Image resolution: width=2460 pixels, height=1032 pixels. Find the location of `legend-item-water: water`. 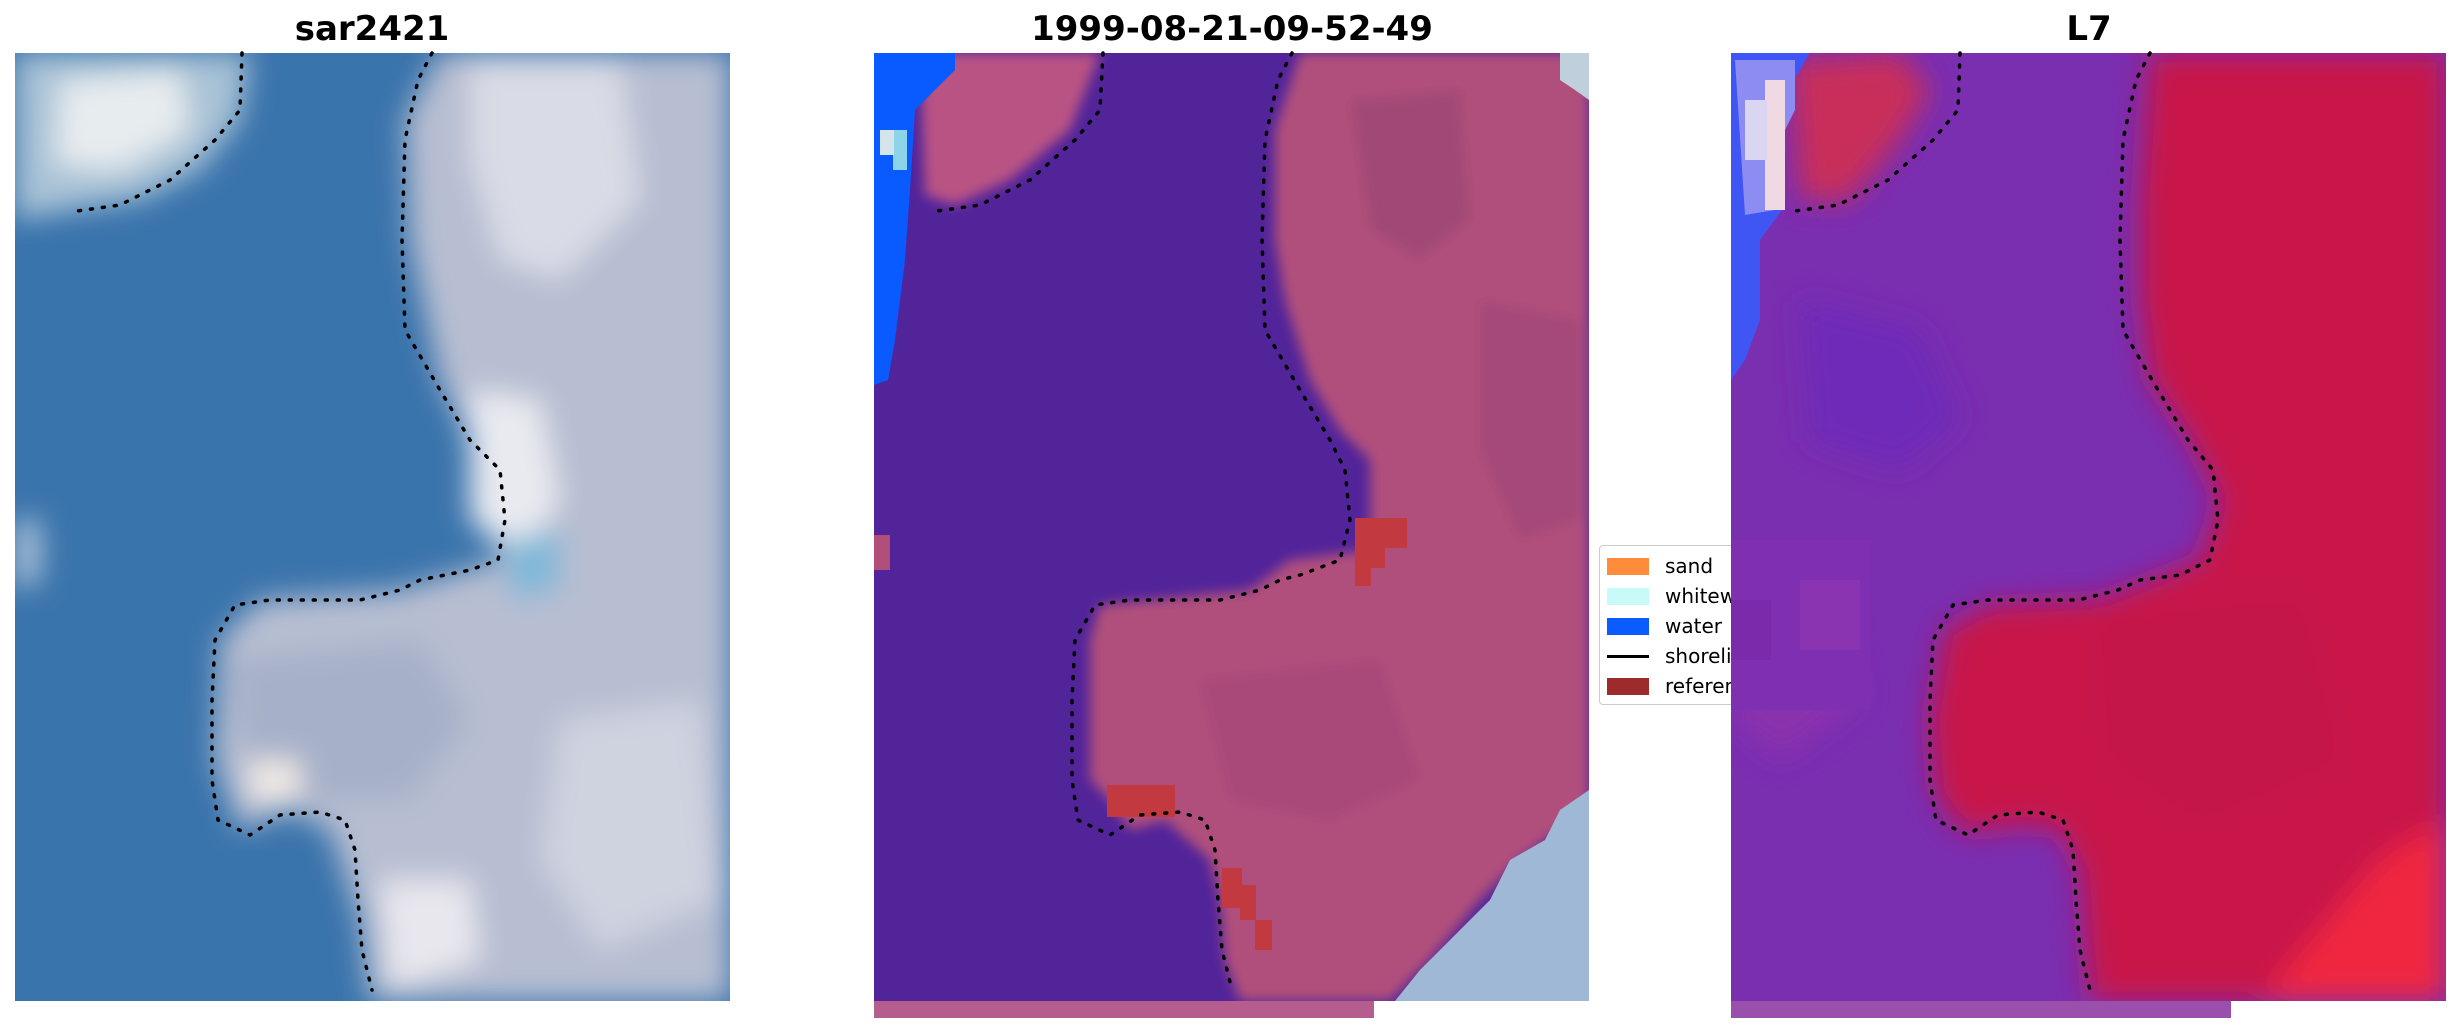

legend-item-water: water is located at coordinates (1664, 626).